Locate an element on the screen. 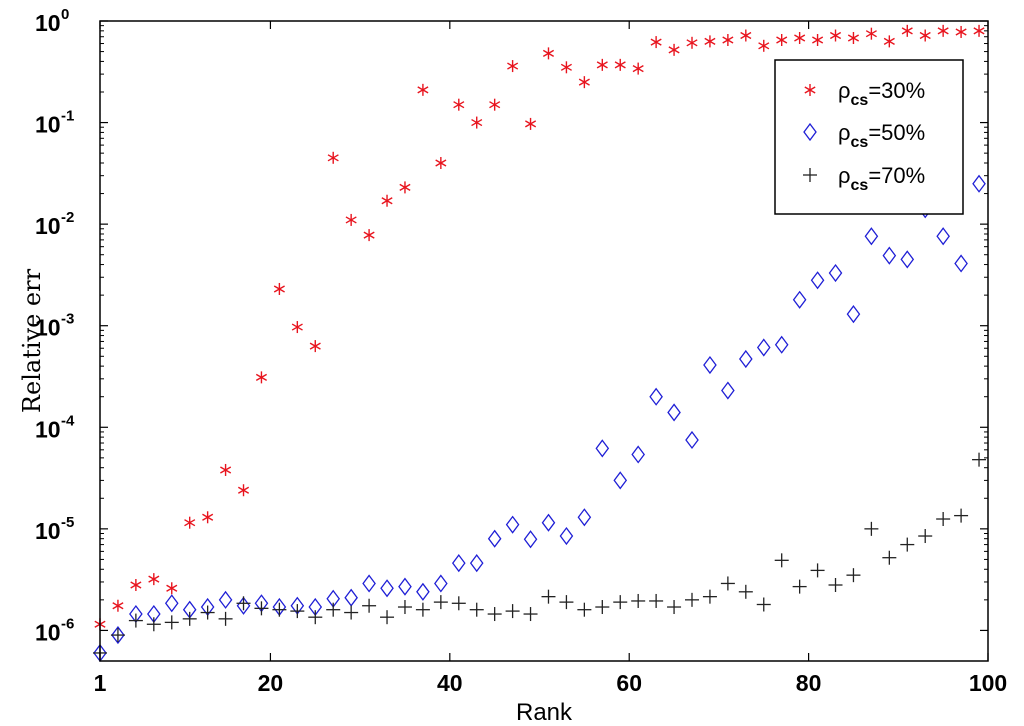 This screenshot has height=726, width=1024. y-tick-label: 10 -6 is located at coordinates (54, 630).